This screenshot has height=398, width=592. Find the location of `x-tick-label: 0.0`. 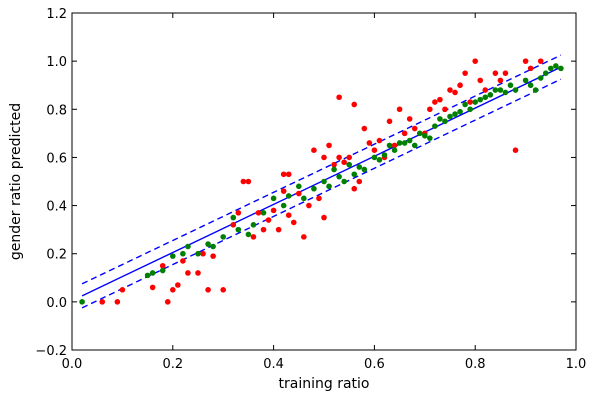

x-tick-label: 0.0 is located at coordinates (72, 364).